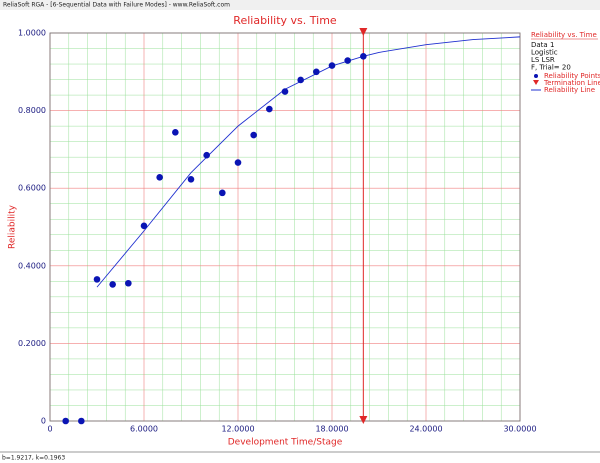 Image resolution: width=600 pixels, height=463 pixels. Describe the element at coordinates (571, 83) in the screenshot. I see `legend-label: Termination Line` at that location.